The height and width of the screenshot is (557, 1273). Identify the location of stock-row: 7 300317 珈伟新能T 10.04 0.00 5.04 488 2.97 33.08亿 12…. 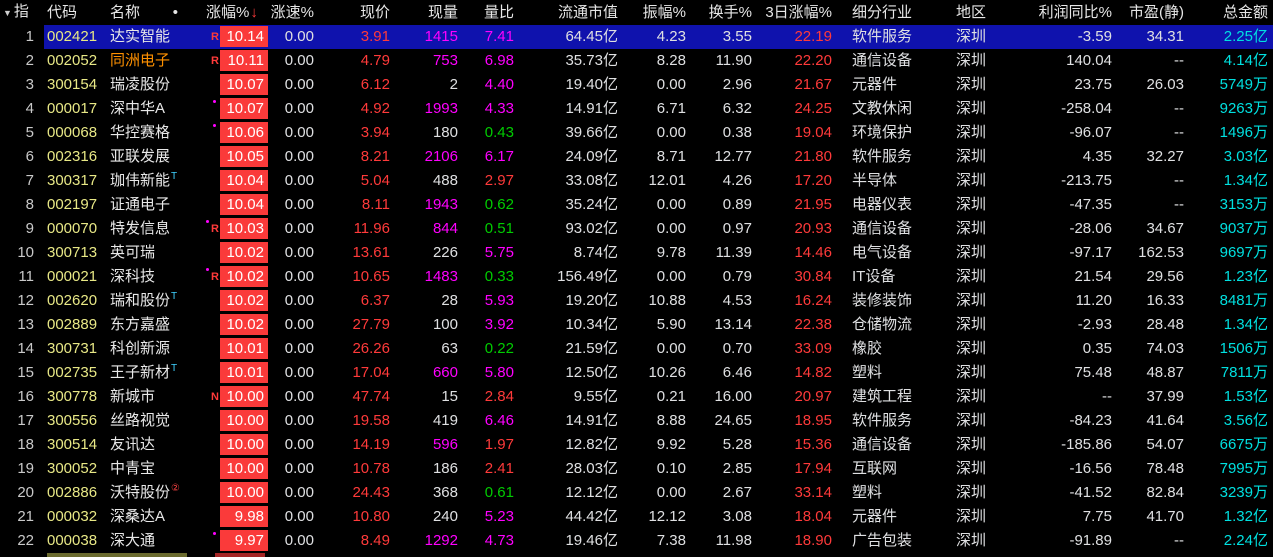
(636, 181).